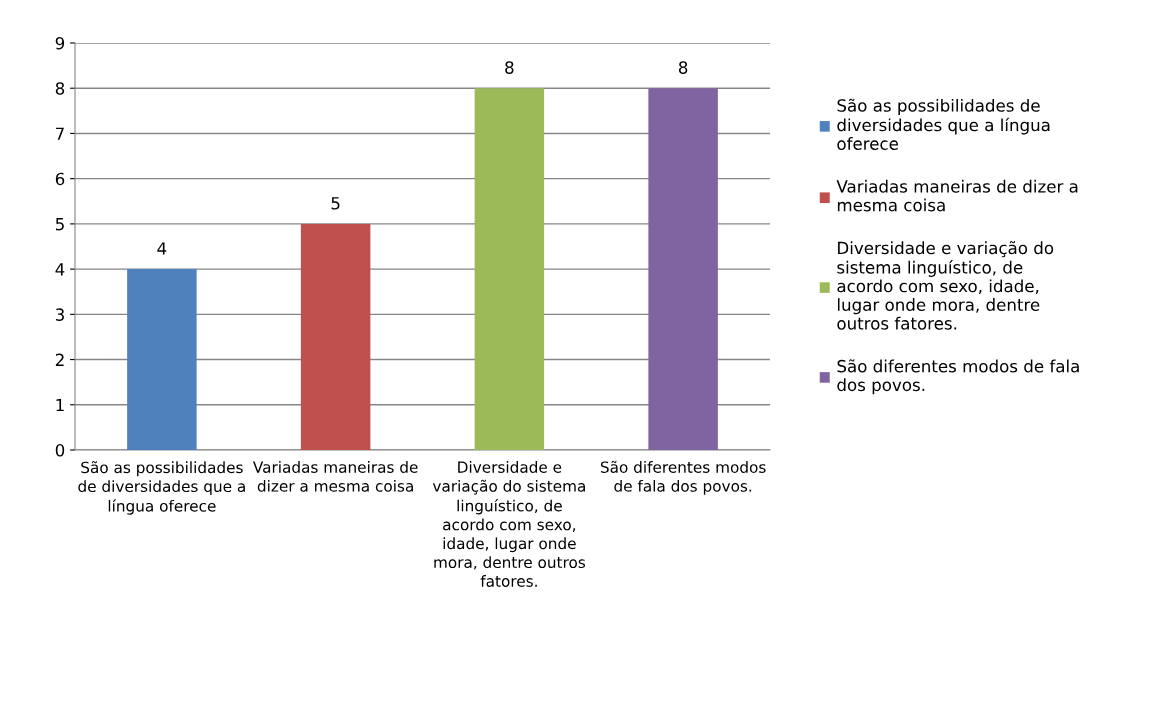 The image size is (1176, 717). Describe the element at coordinates (59, 359) in the screenshot. I see `y-tick-label: 2` at that location.